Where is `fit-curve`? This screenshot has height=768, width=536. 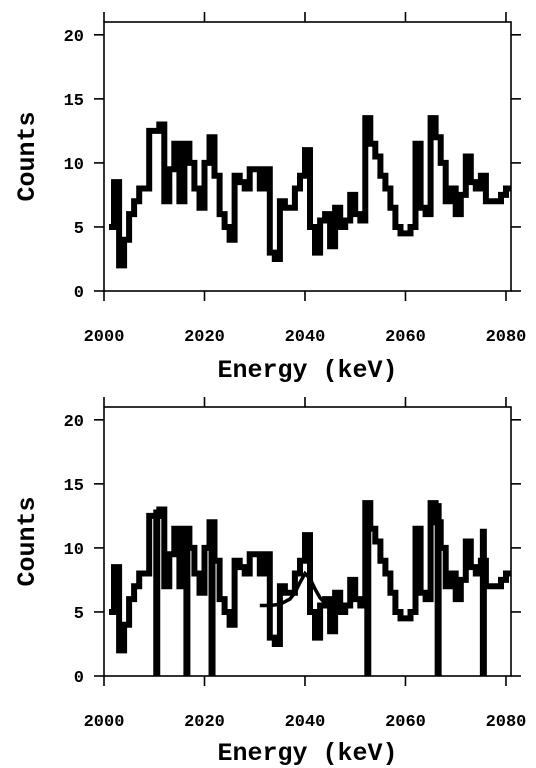 fit-curve is located at coordinates (305, 589).